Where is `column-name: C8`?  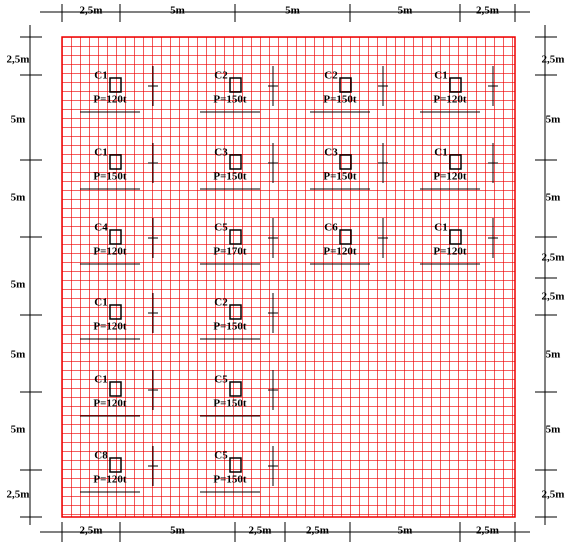
column-name: C8 is located at coordinates (101, 456).